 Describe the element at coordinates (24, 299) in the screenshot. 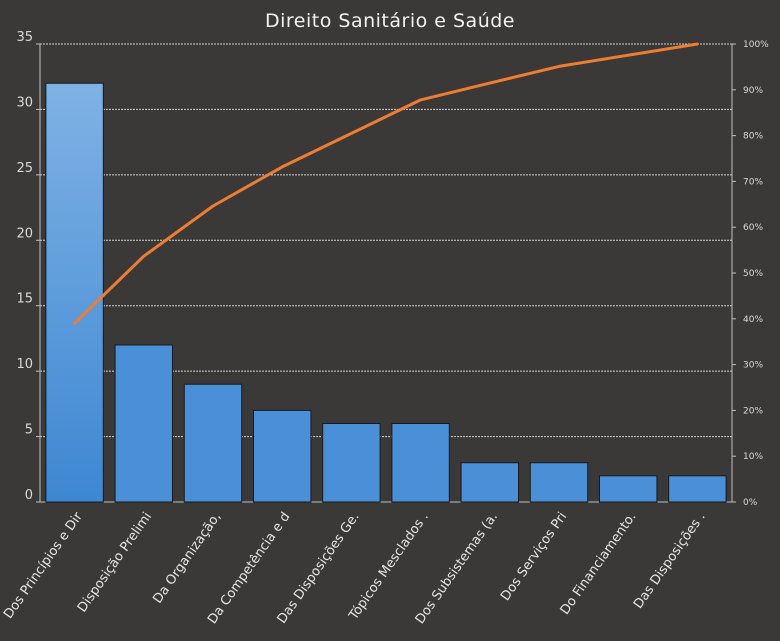

I see `y-tick-label: 15` at that location.